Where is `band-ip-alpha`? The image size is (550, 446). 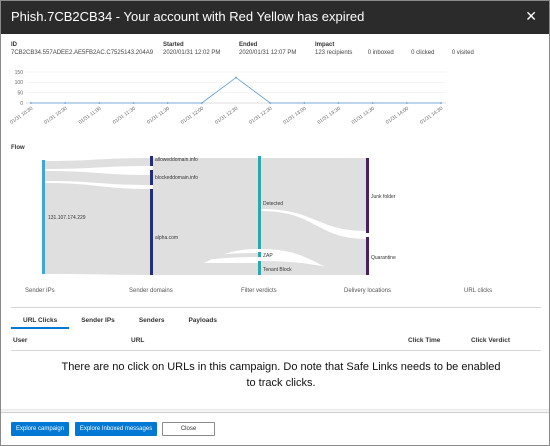
band-ip-alpha is located at coordinates (98, 229).